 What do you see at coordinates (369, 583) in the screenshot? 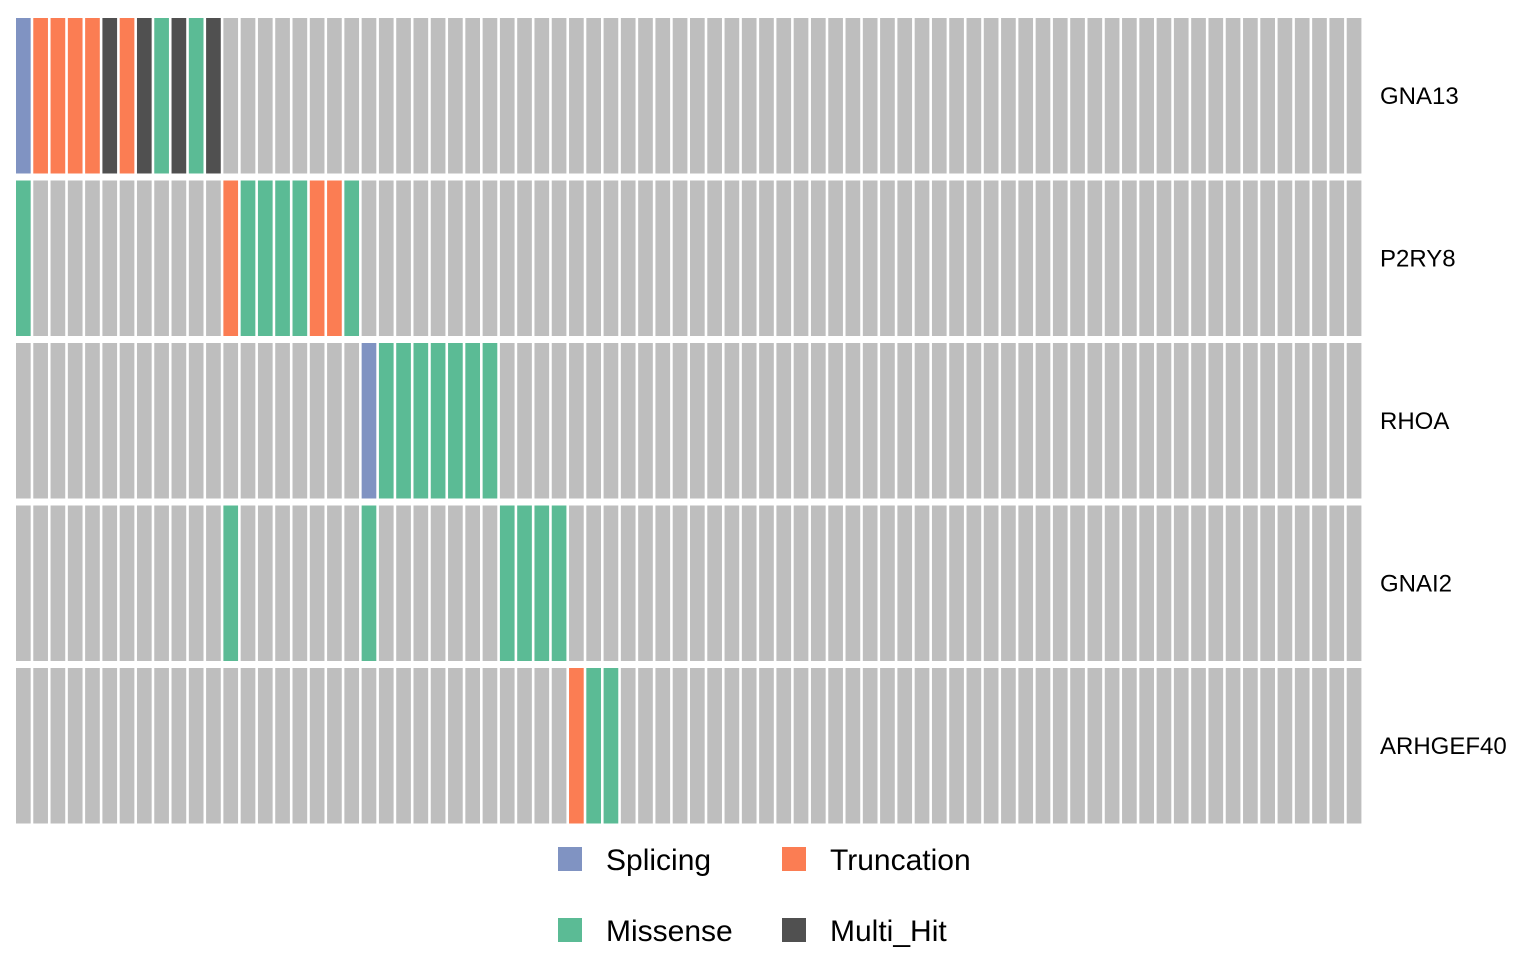
I see `cell-GNAI2-20-missense` at bounding box center [369, 583].